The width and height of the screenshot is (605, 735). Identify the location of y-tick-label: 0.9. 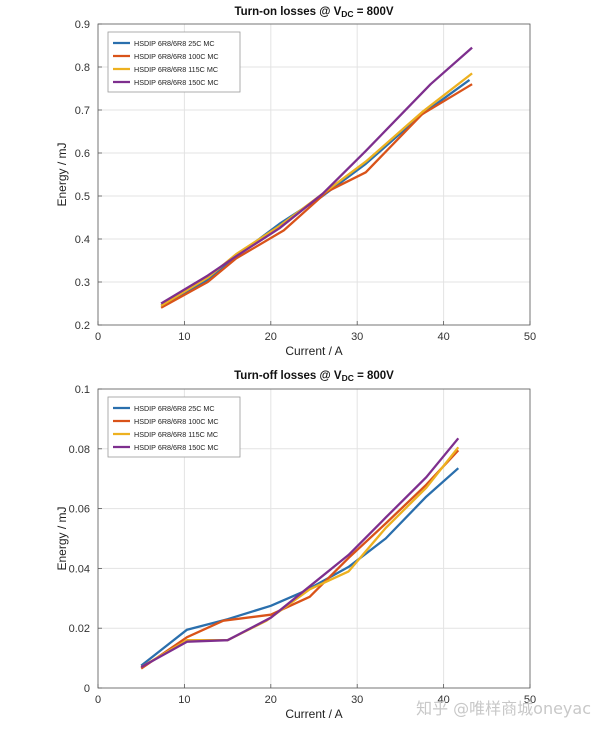
(82, 25).